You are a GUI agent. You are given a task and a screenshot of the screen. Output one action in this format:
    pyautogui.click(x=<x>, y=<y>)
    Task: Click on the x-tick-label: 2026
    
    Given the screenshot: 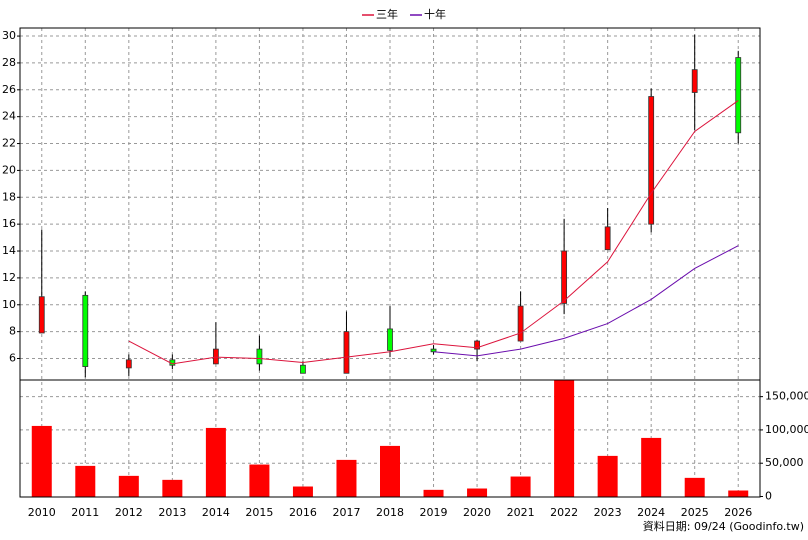 What is the action you would take?
    pyautogui.click(x=738, y=512)
    